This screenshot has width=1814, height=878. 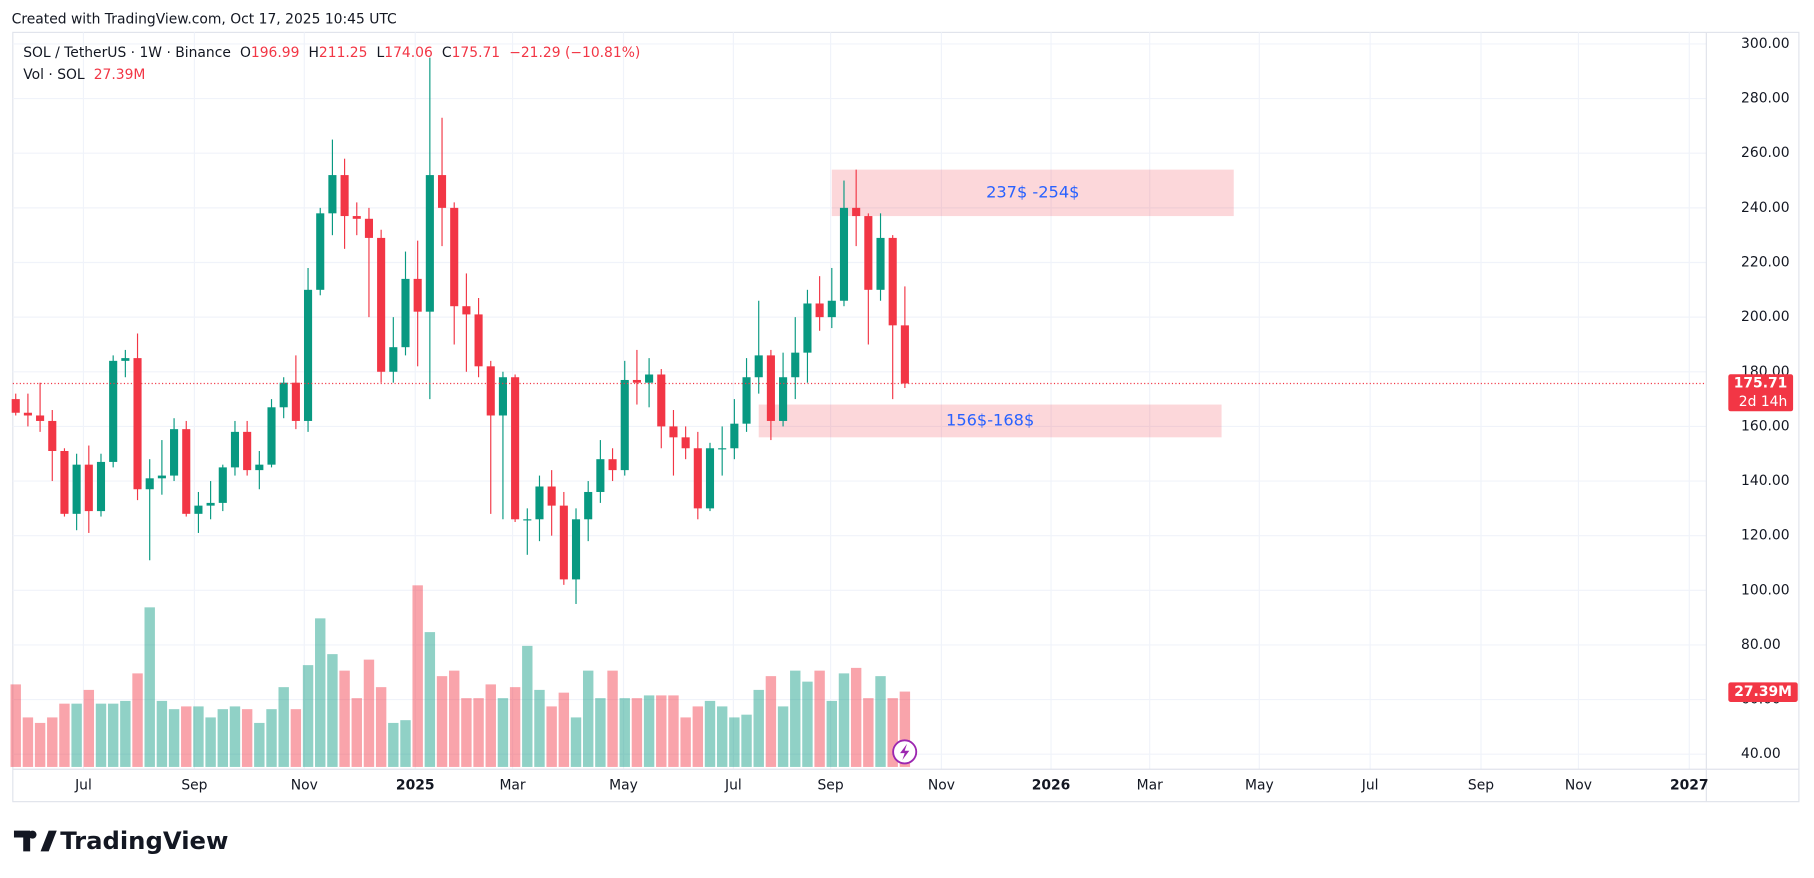 I want to click on x-tick-label: Jul, so click(x=733, y=785).